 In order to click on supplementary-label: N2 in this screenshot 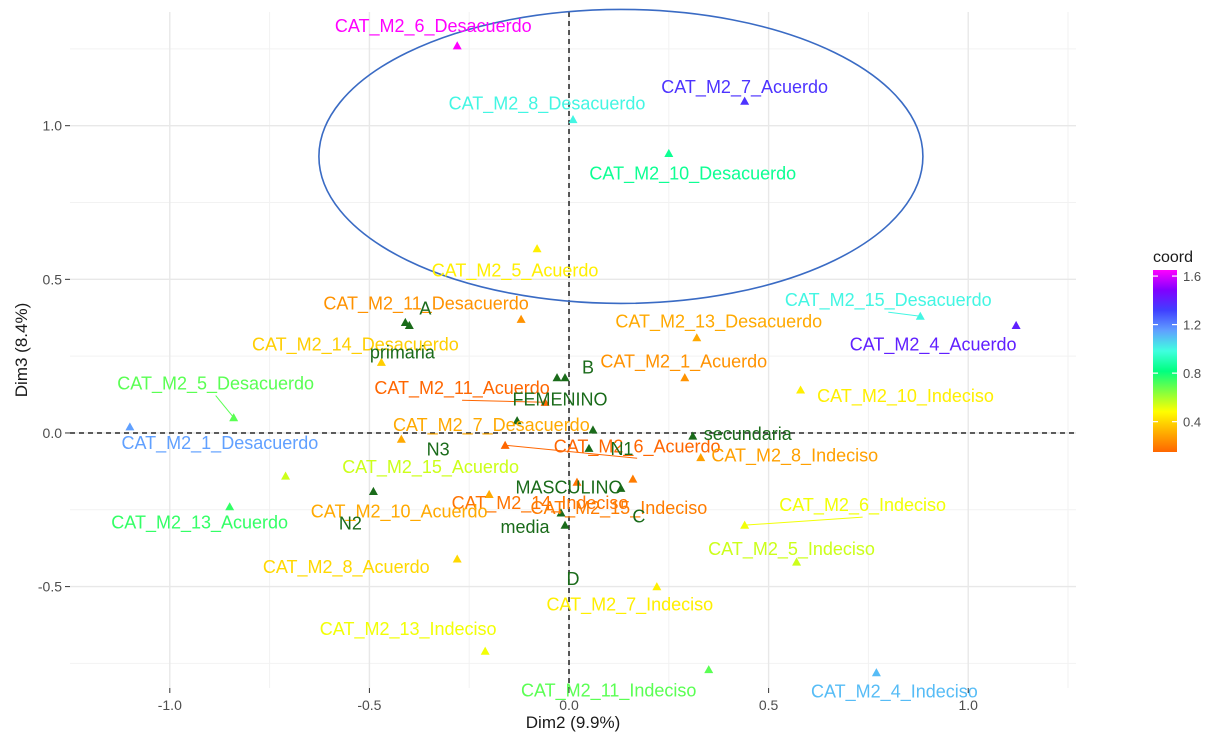, I will do `click(350, 523)`.